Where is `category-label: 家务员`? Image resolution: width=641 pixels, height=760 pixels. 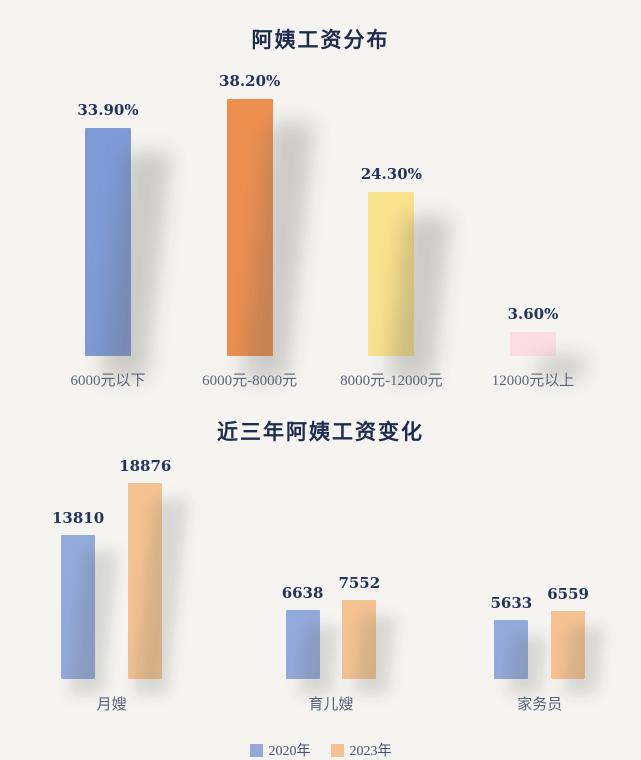
category-label: 家务员 is located at coordinates (540, 705).